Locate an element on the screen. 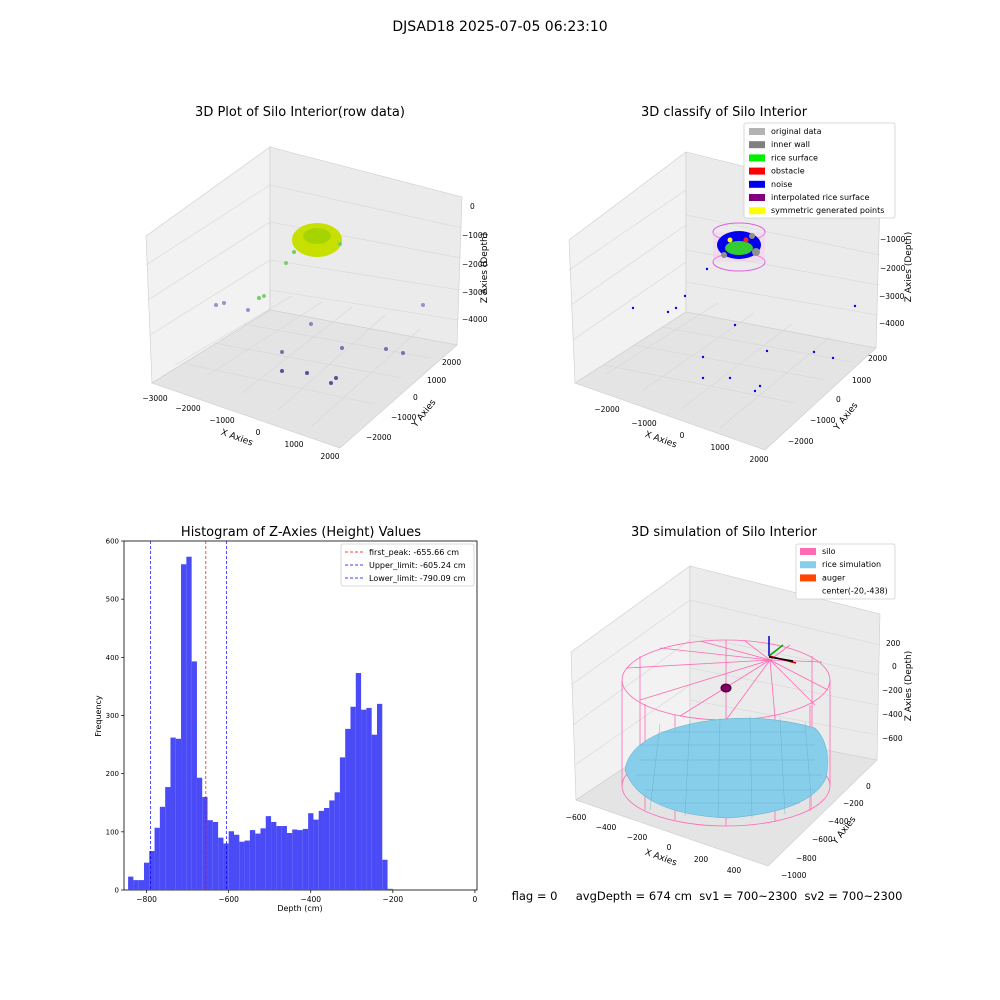  panel1-y-tick: 1000 is located at coordinates (436, 380).